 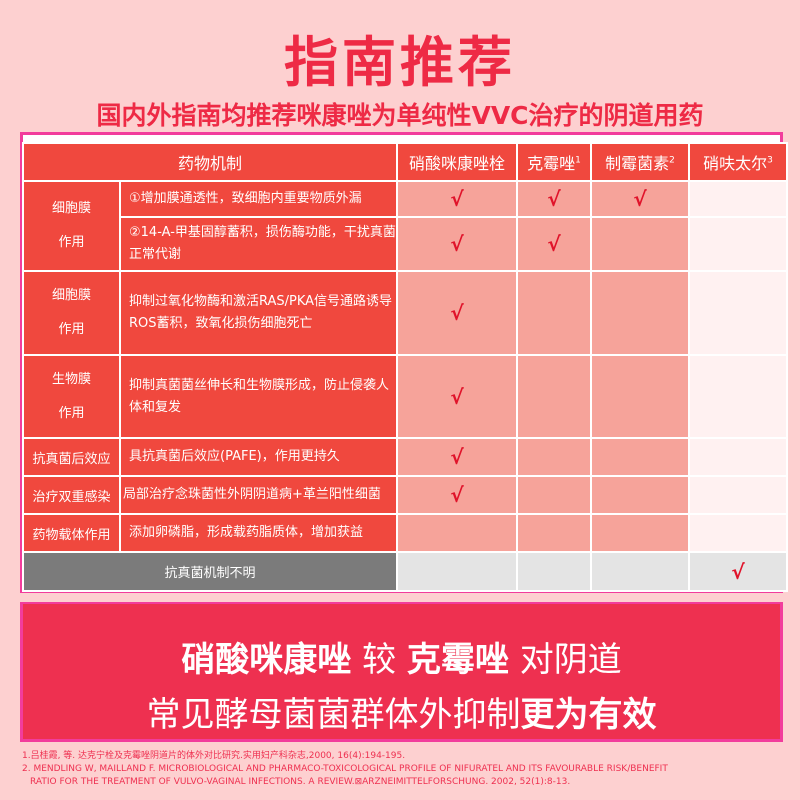 I want to click on description-cell: 抑制过氧化物酶和激活RAS/PKA信号通路诱导ROS蓄积，致氧化损伤细胞死亡, so click(x=259, y=313).